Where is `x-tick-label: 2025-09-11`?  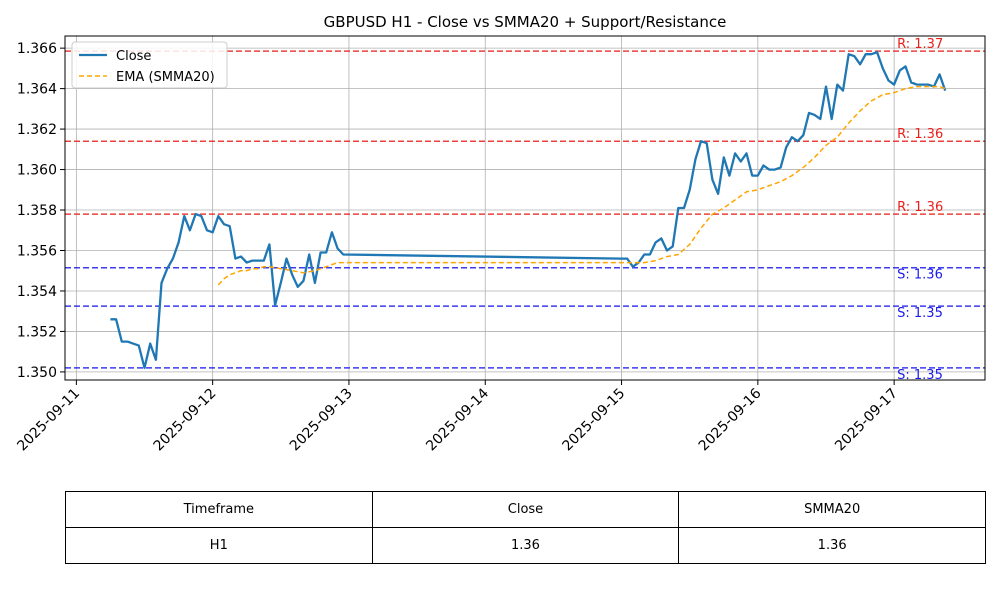
x-tick-label: 2025-09-11 is located at coordinates (48, 420).